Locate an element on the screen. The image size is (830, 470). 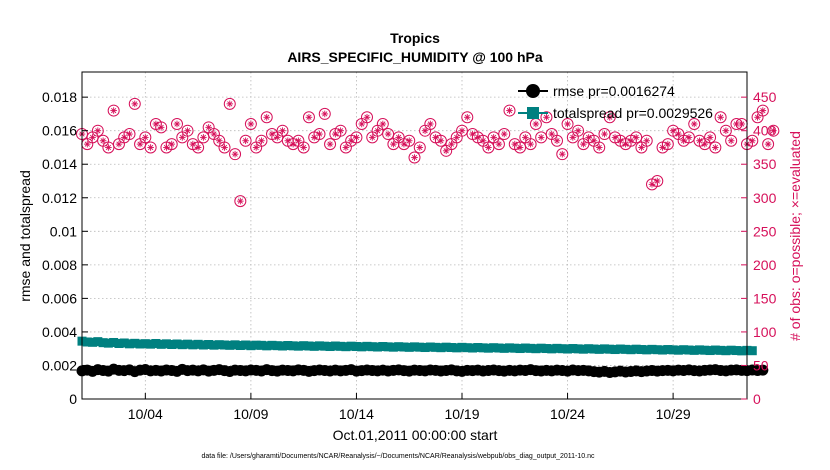
x-tick-label: 10/24 is located at coordinates (567, 414).